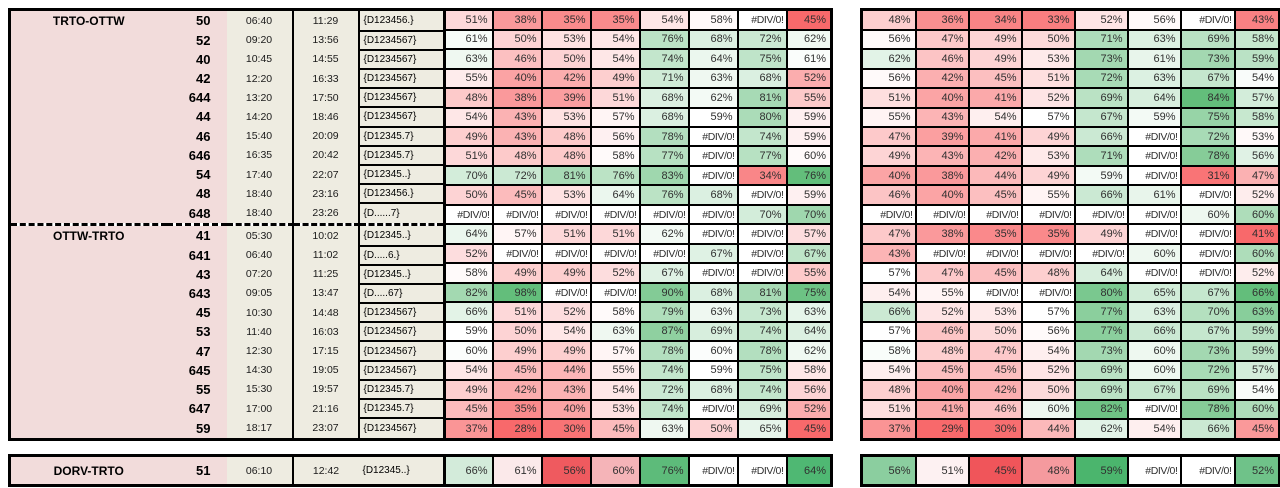 The width and height of the screenshot is (1280, 488). Describe the element at coordinates (713, 195) in the screenshot. I see `otp-percentage-cell: 68%` at that location.